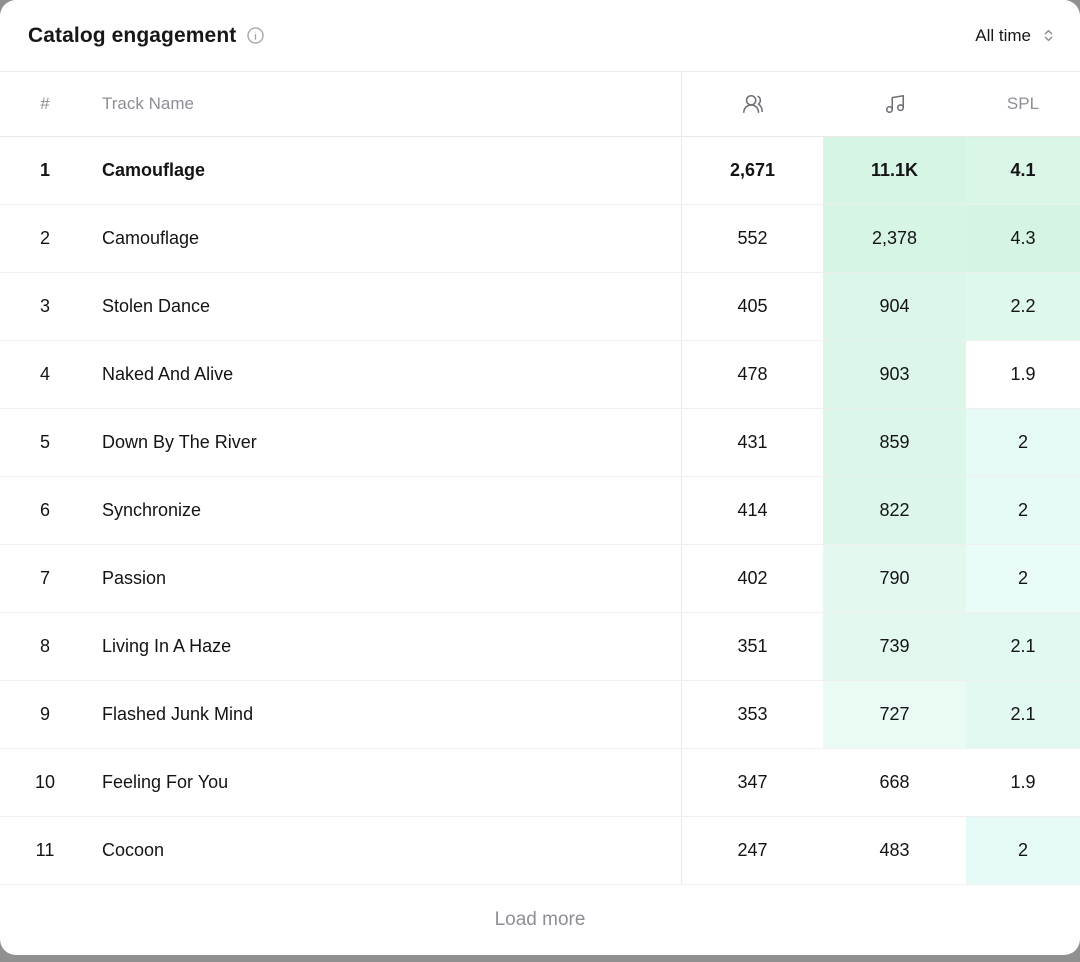 This screenshot has width=1080, height=962. I want to click on table-row: 10 Feeling For You 347 668 1.9, so click(540, 783).